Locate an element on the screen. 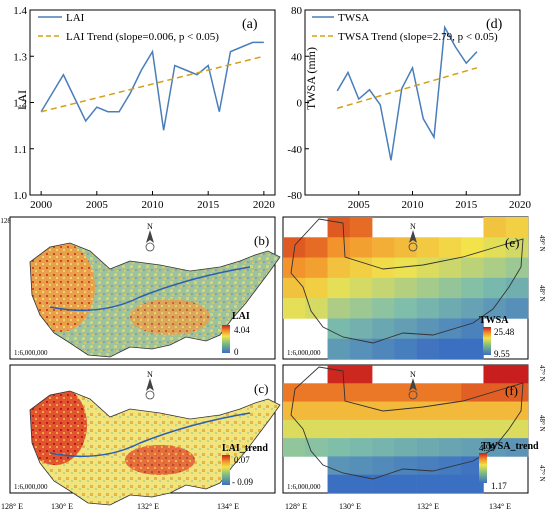 Image resolution: width=550 pixels, height=513 pixels. panel-label-f: (f) is located at coordinates (511, 390).